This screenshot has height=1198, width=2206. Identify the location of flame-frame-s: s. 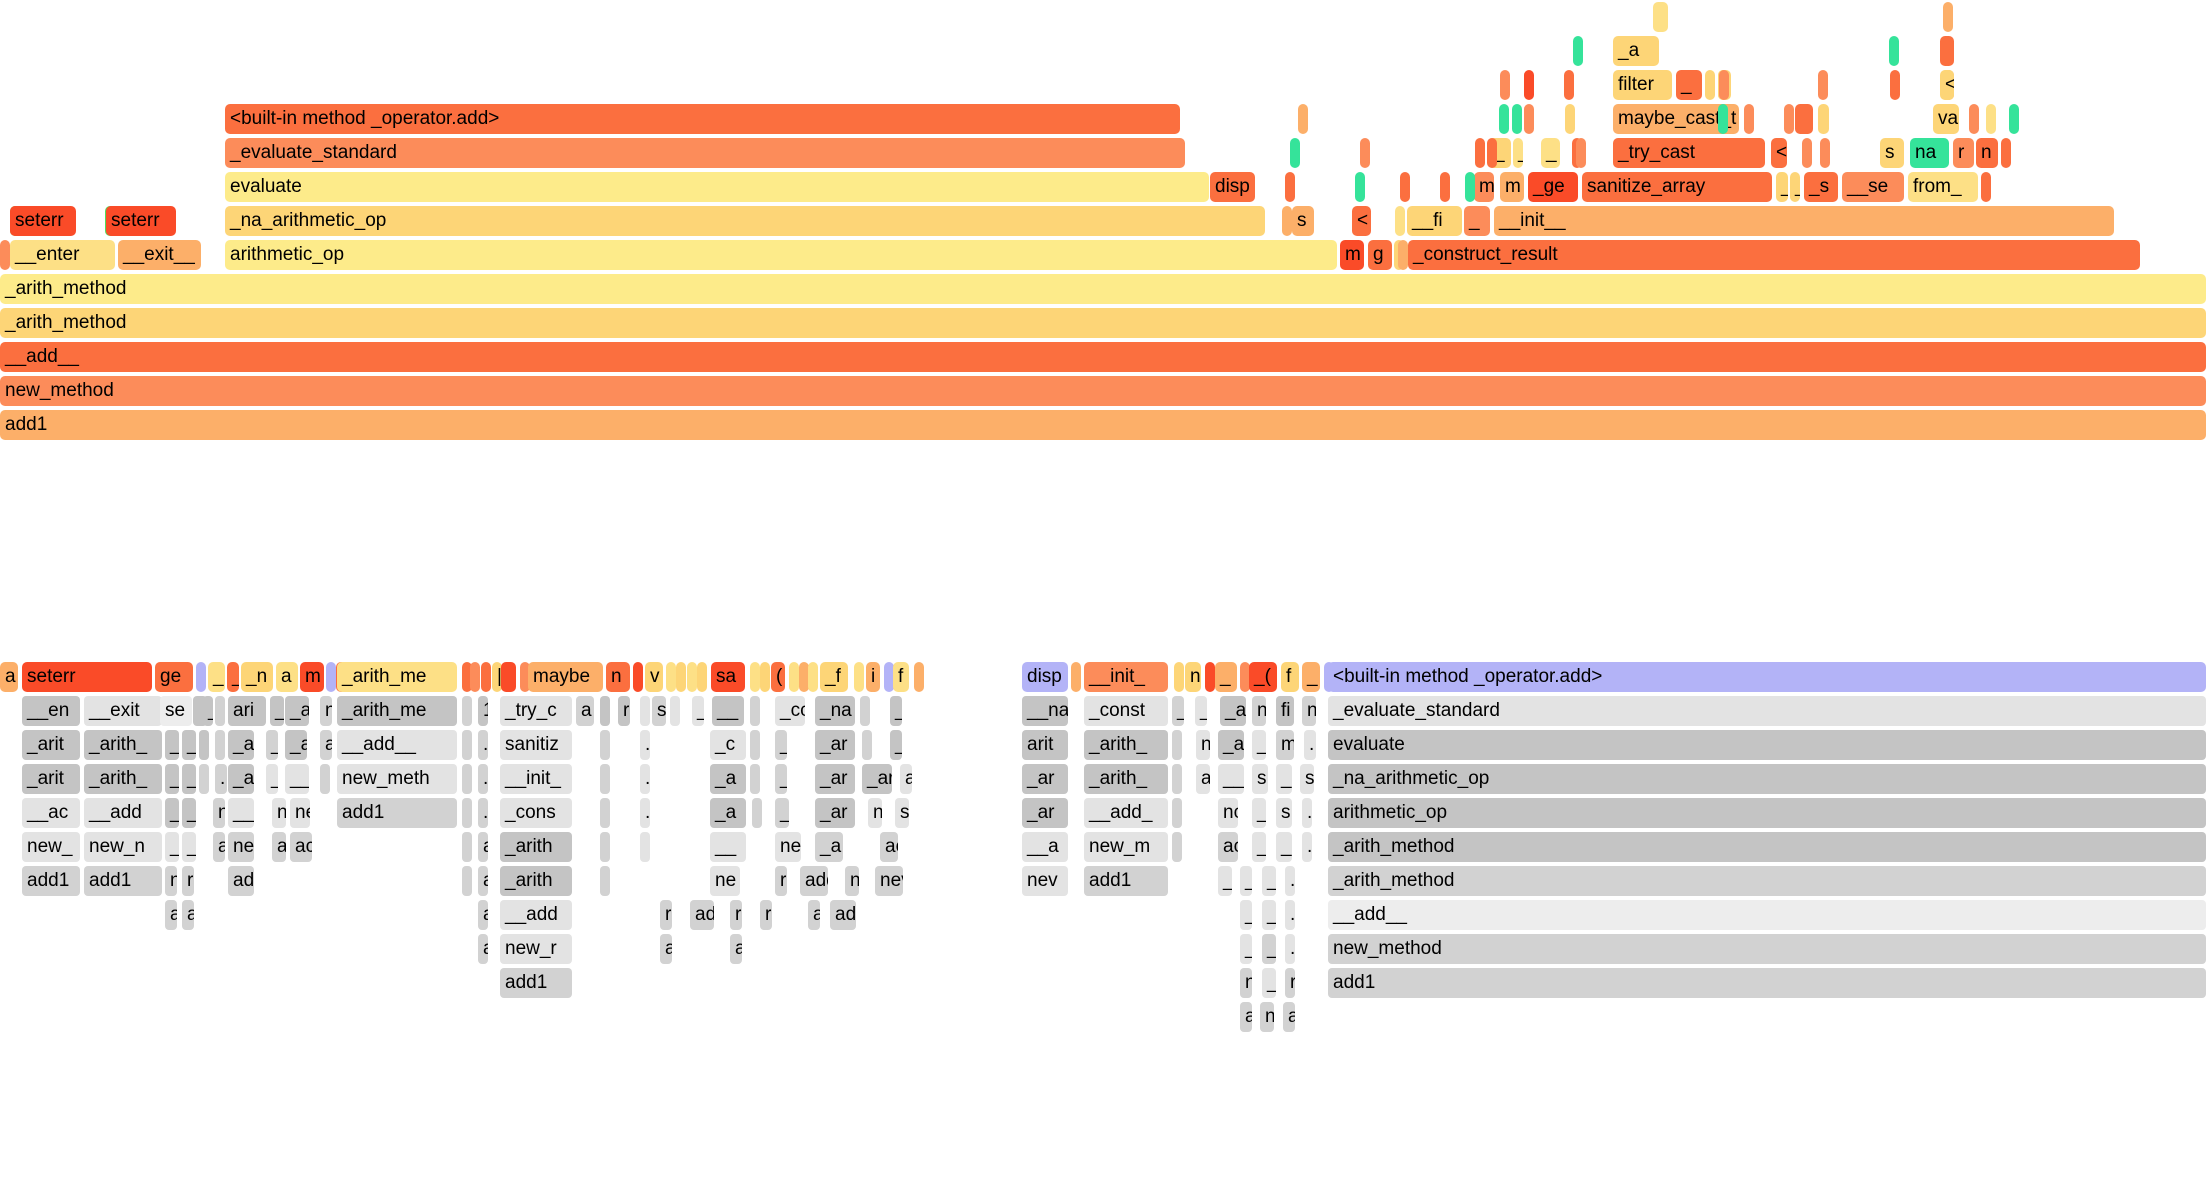
(659, 711).